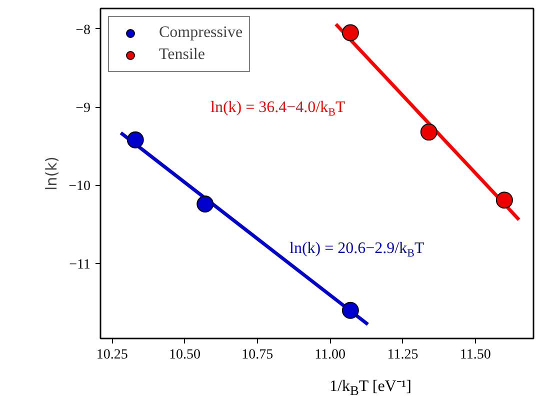  I want to click on x-tick-label: 10.50, so click(185, 355).